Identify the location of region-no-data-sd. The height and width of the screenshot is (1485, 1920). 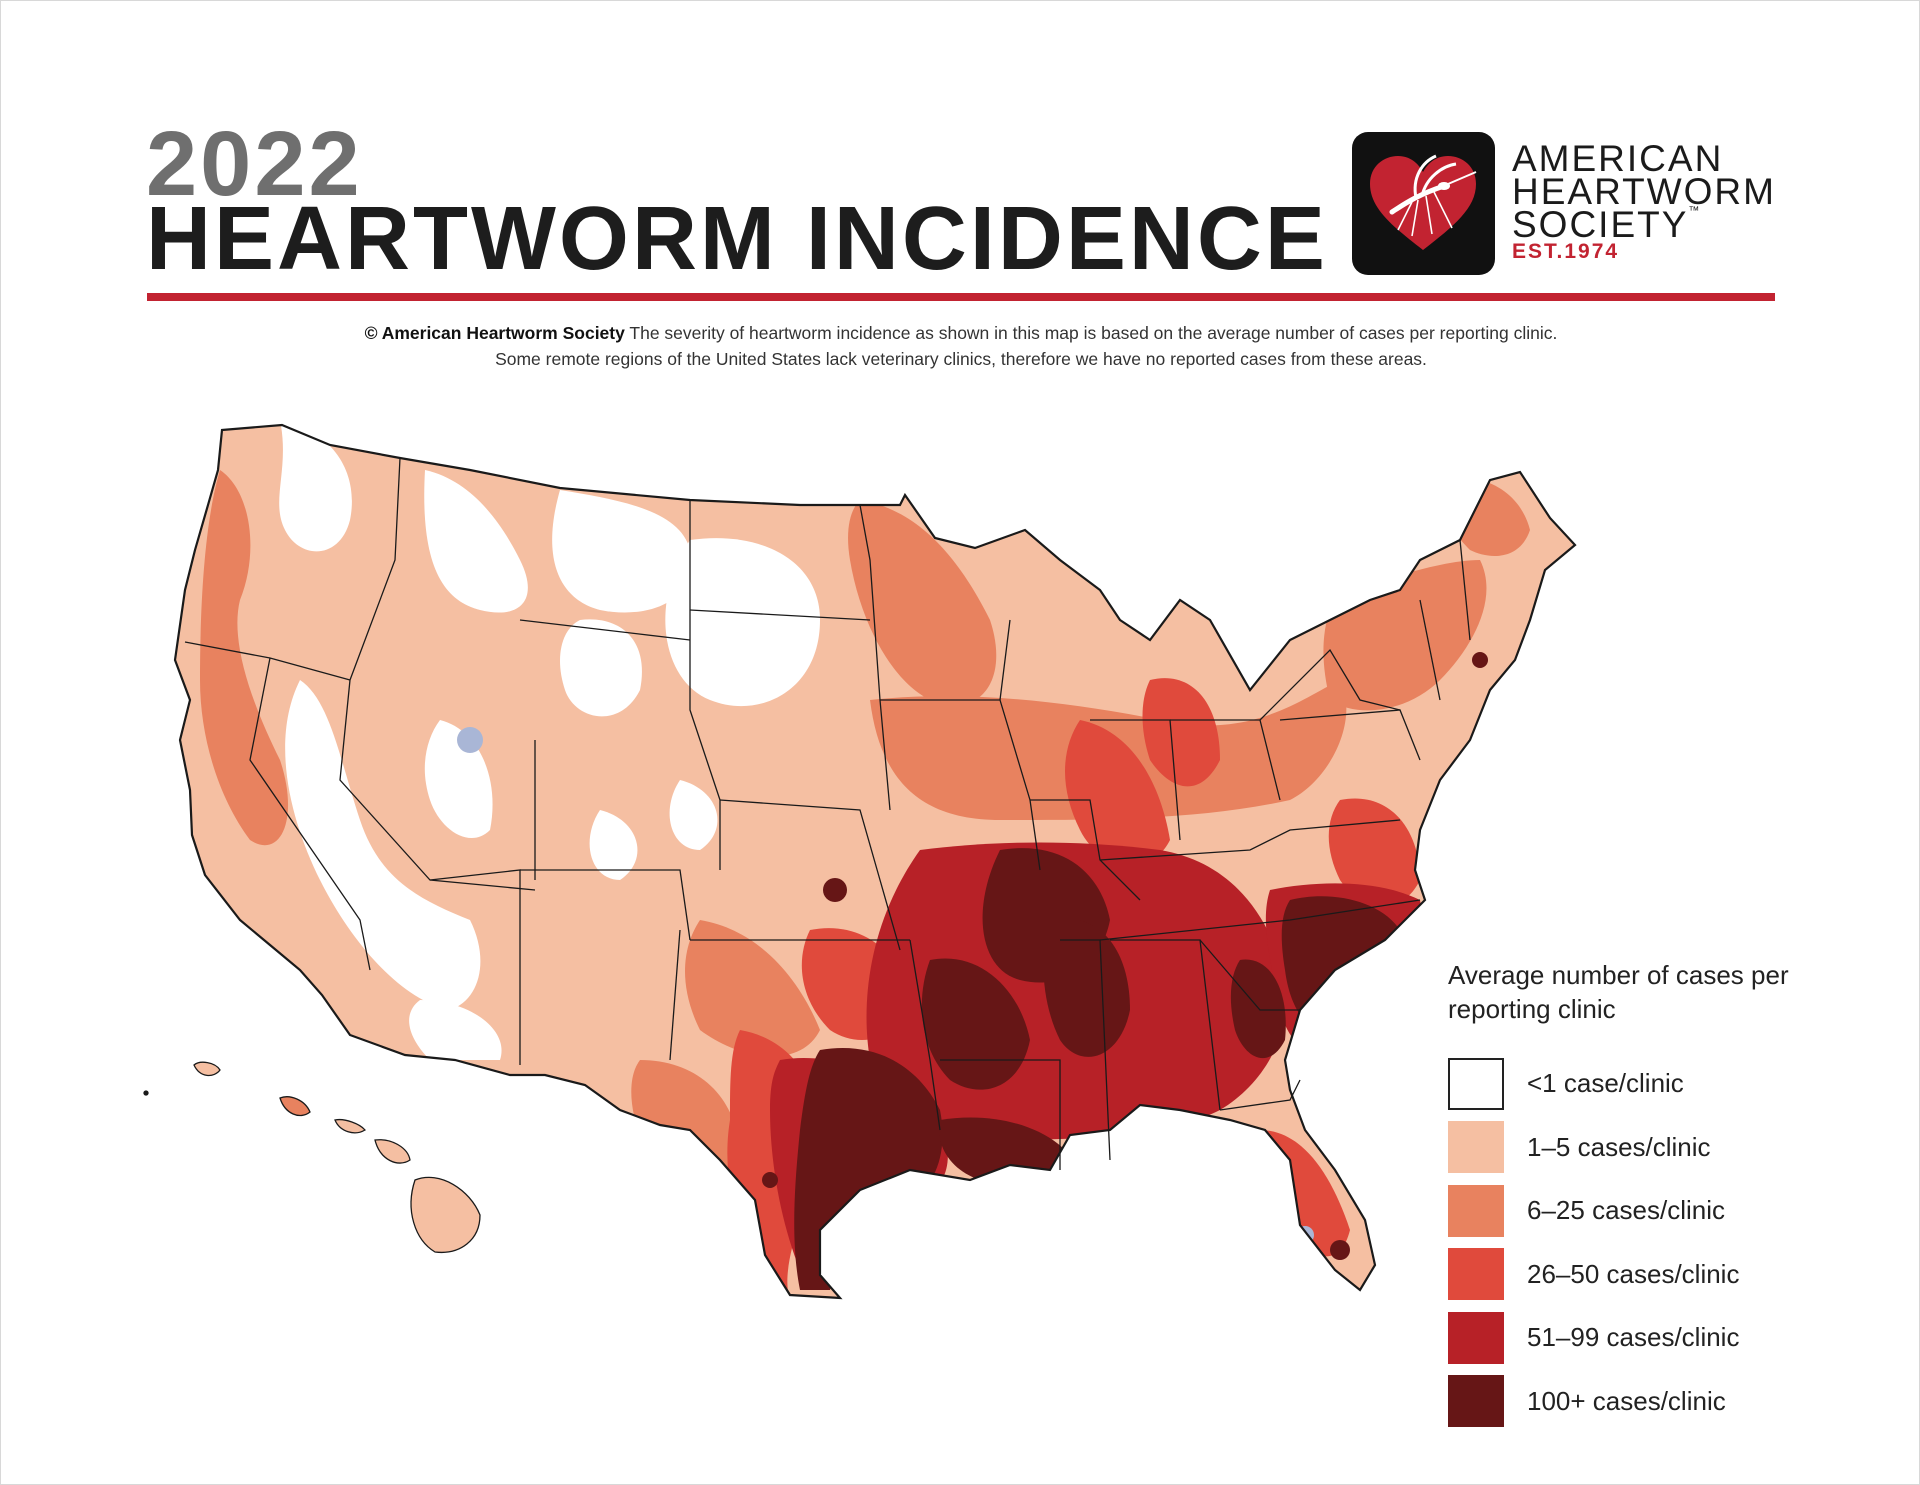
(742, 622).